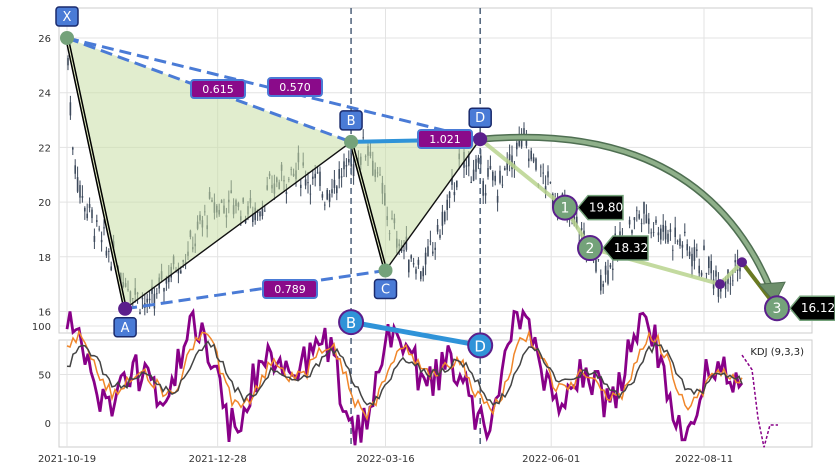  Describe the element at coordinates (44, 148) in the screenshot. I see `y-tick-label: 22` at that location.